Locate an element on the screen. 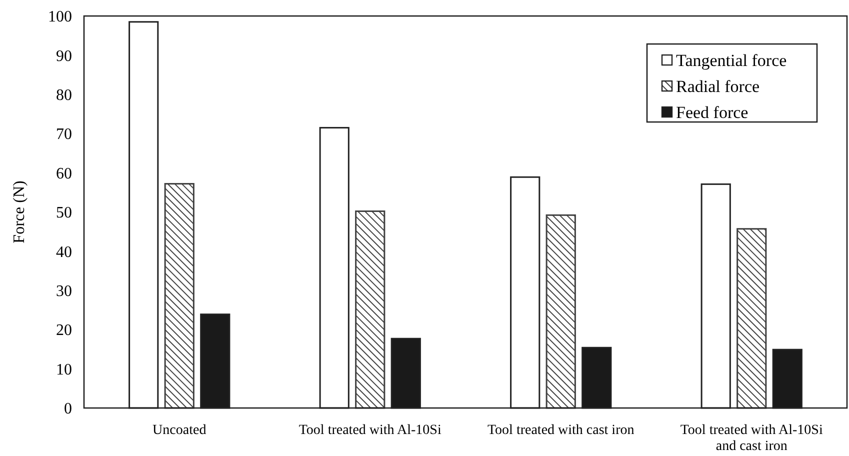 The height and width of the screenshot is (456, 849). legend-label: Radial force is located at coordinates (718, 86).